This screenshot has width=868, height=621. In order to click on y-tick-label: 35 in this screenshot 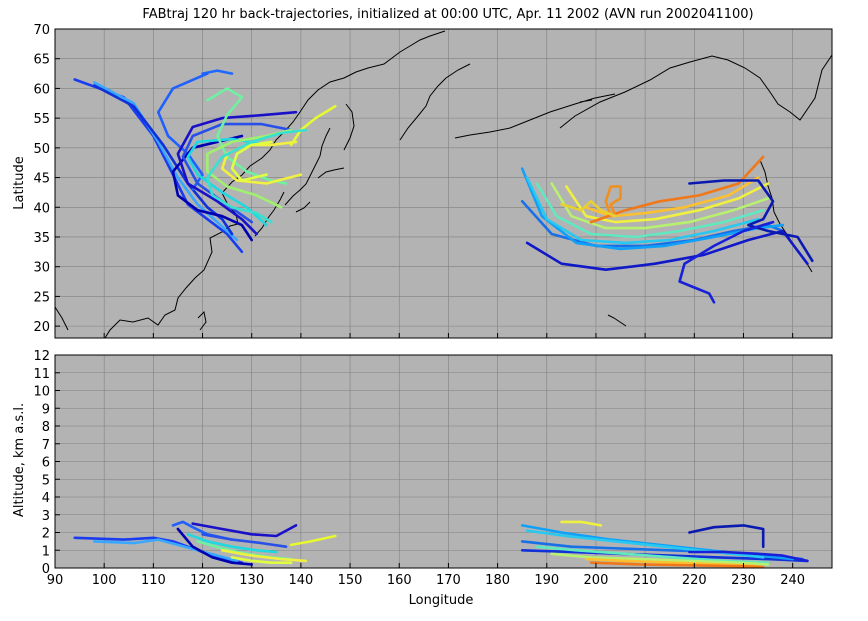, I will do `click(41, 238)`.